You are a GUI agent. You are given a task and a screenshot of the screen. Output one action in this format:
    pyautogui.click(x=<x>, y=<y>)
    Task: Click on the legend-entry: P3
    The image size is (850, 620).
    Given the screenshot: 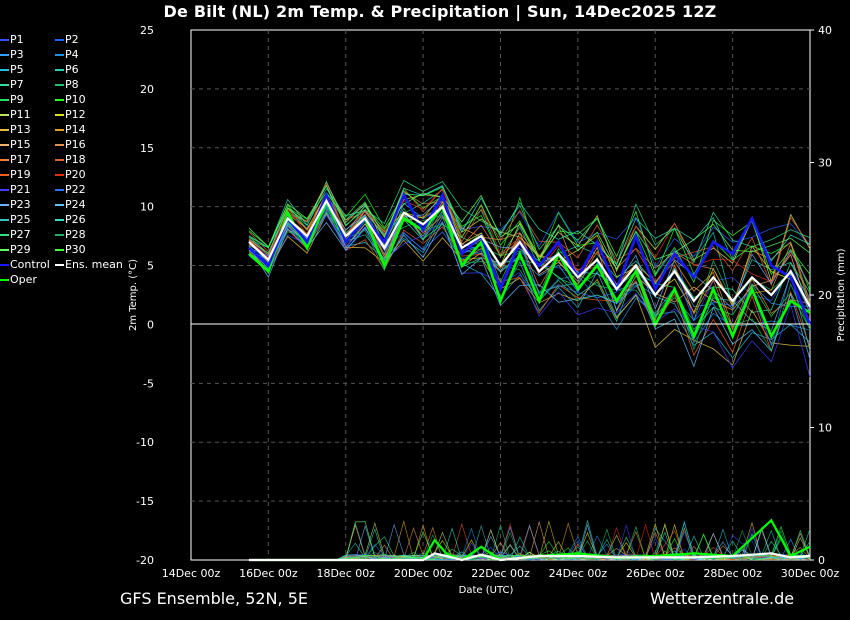 What is the action you would take?
    pyautogui.click(x=12, y=54)
    